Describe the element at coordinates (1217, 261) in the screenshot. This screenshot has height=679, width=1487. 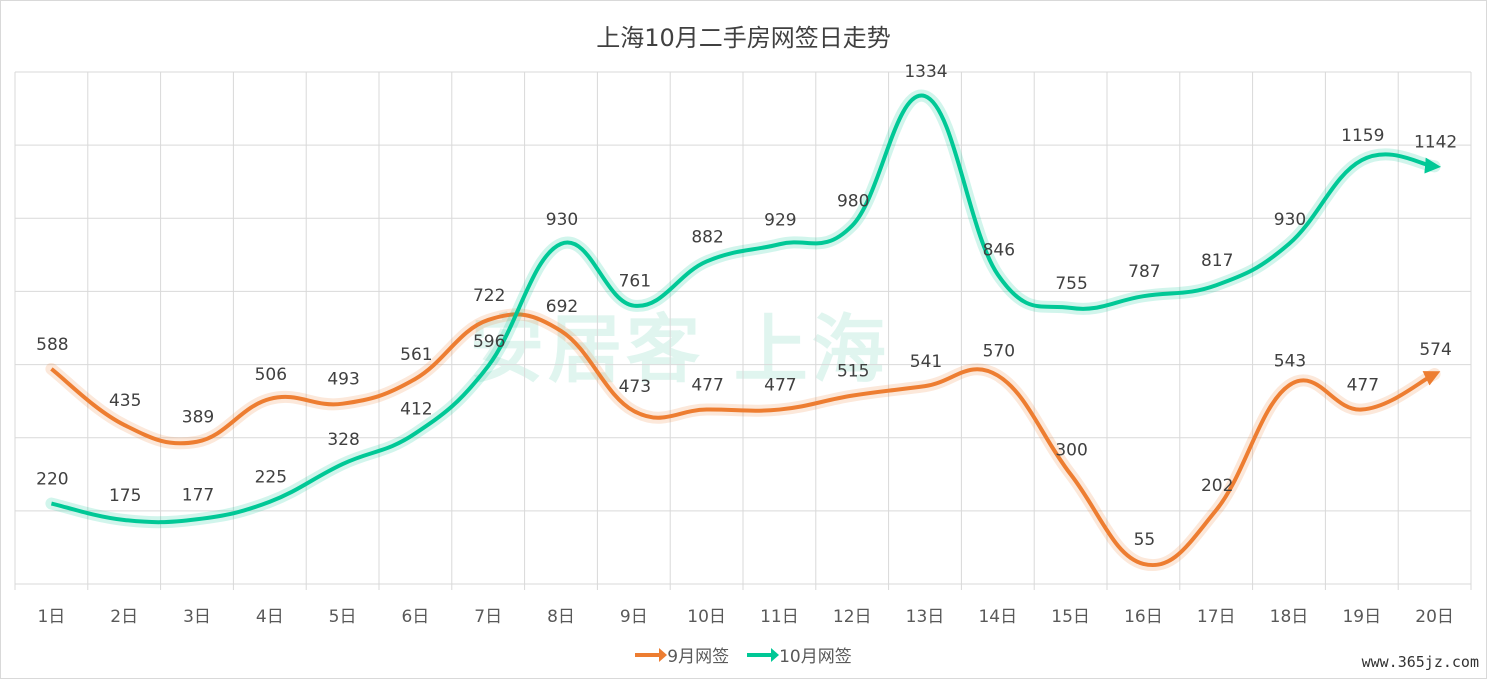
I see `data-label: 817` at that location.